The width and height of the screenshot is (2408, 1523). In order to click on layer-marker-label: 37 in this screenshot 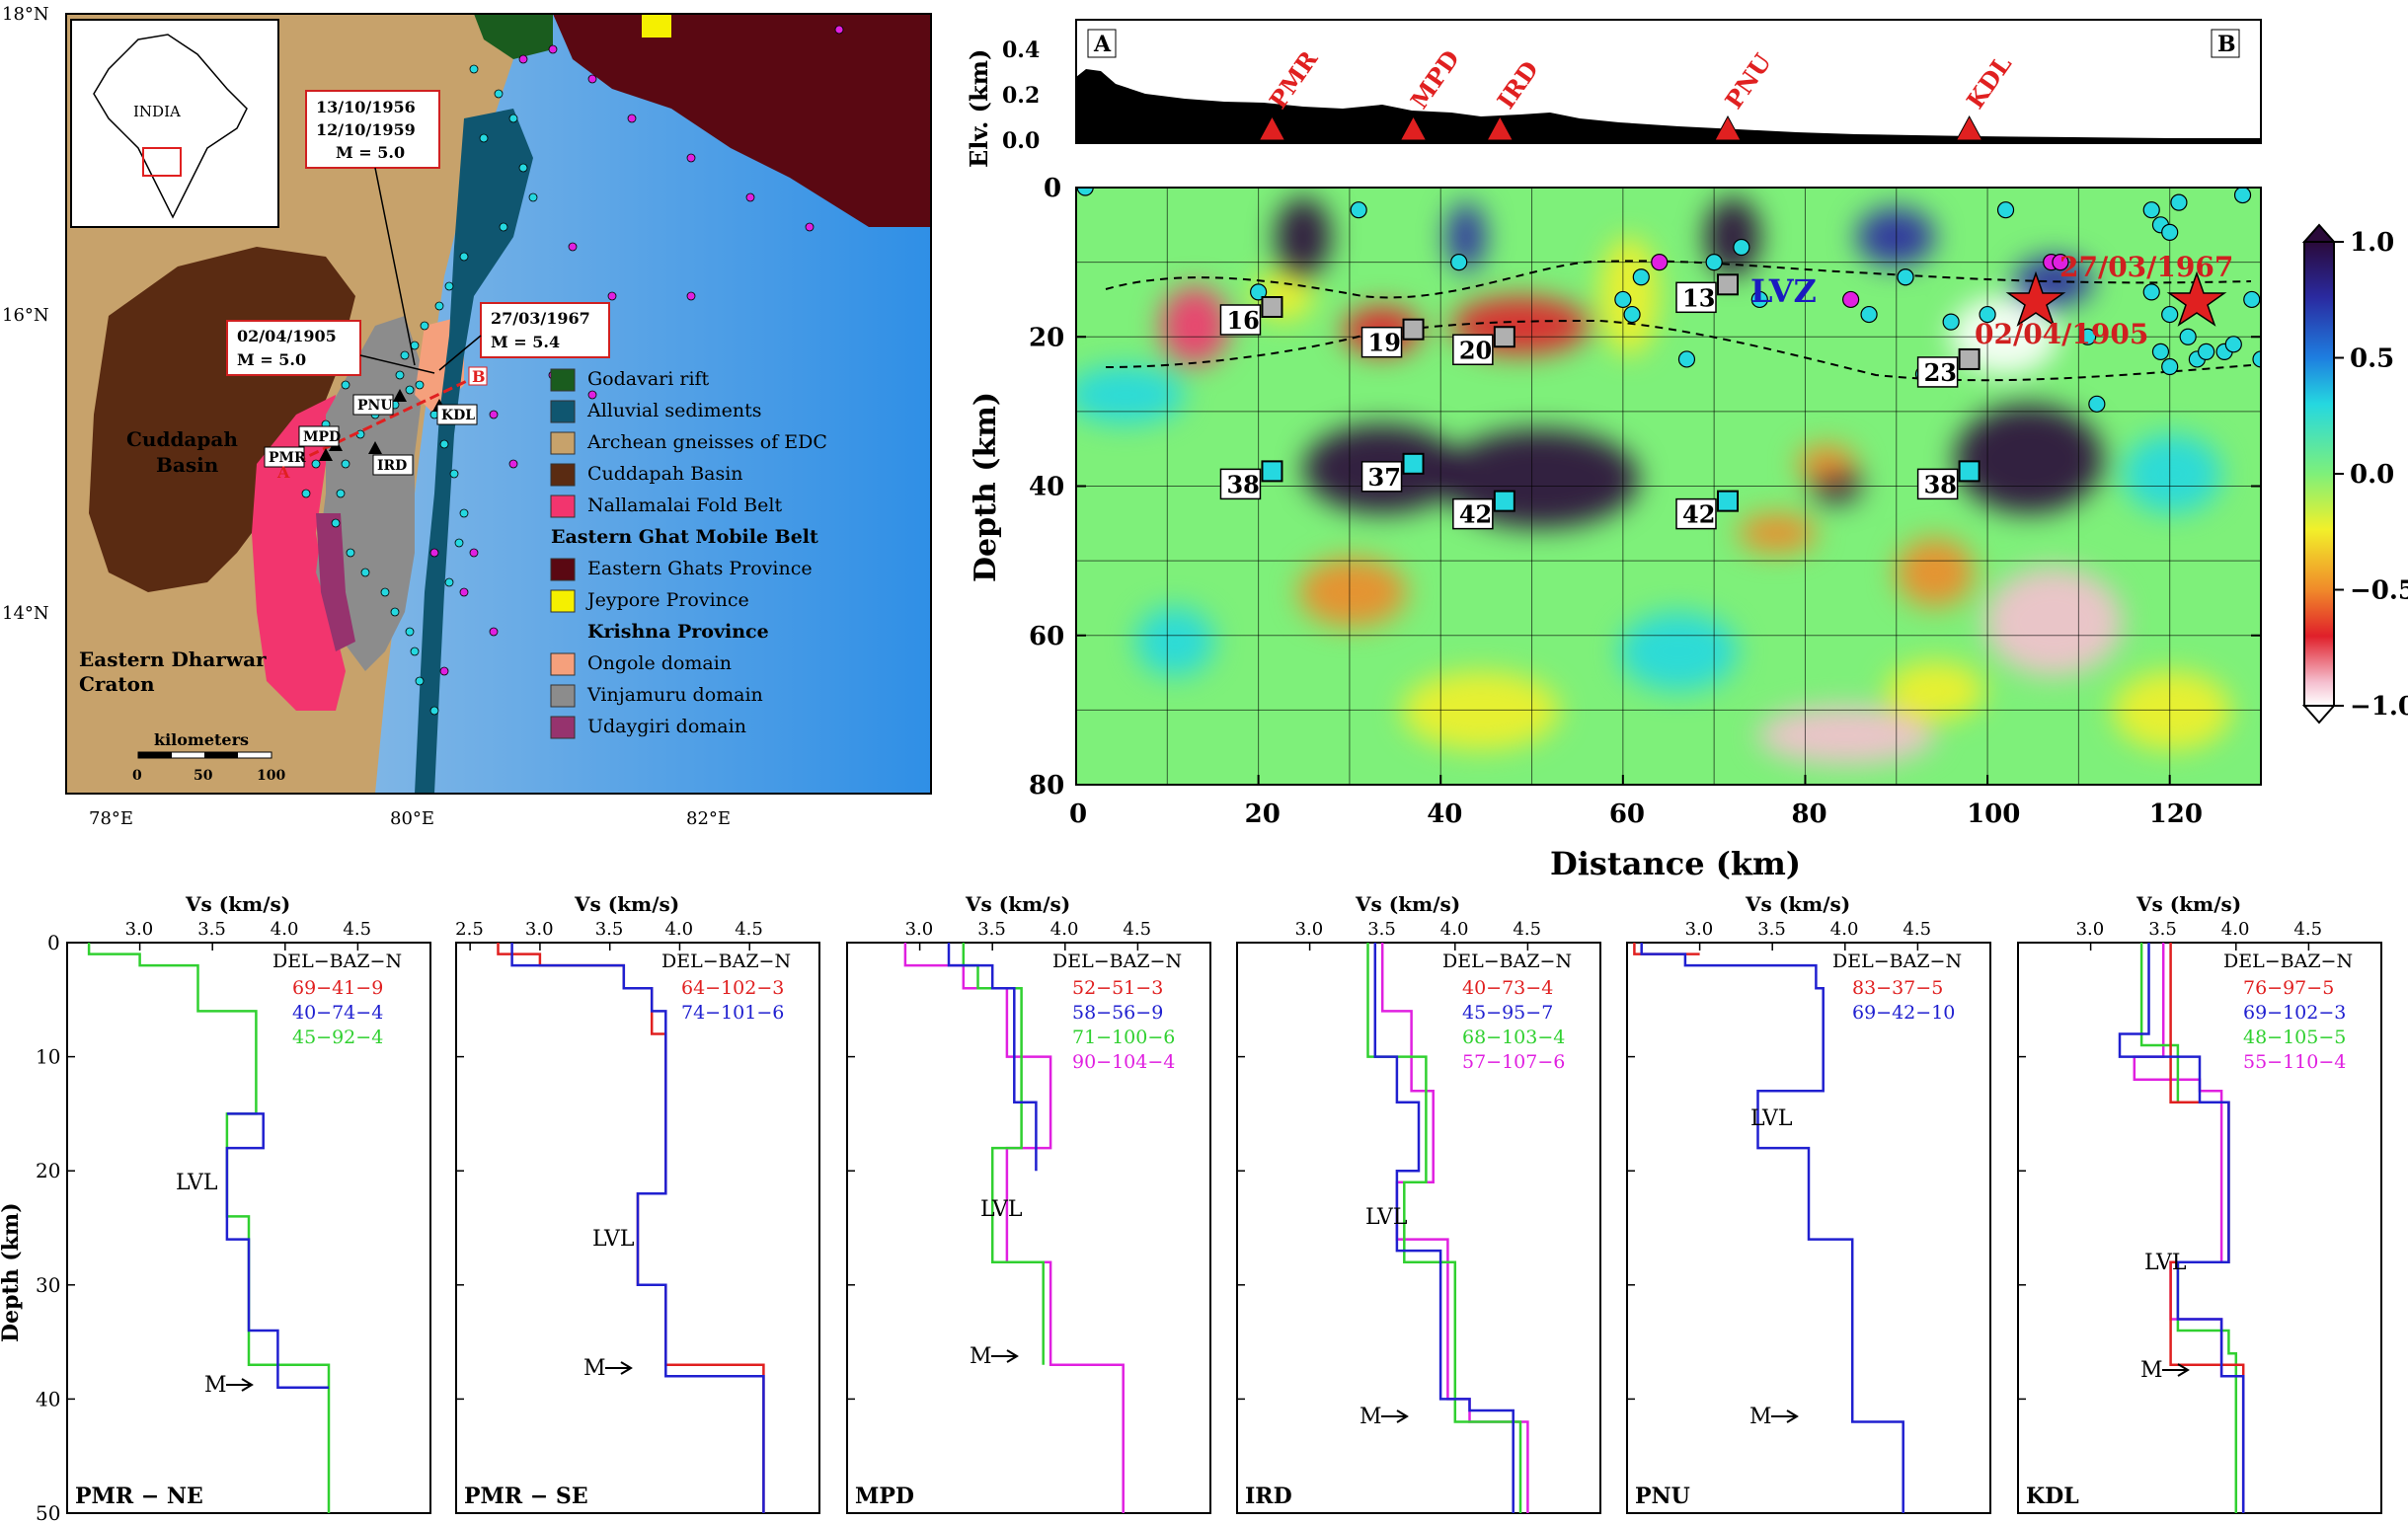, I will do `click(1384, 477)`.